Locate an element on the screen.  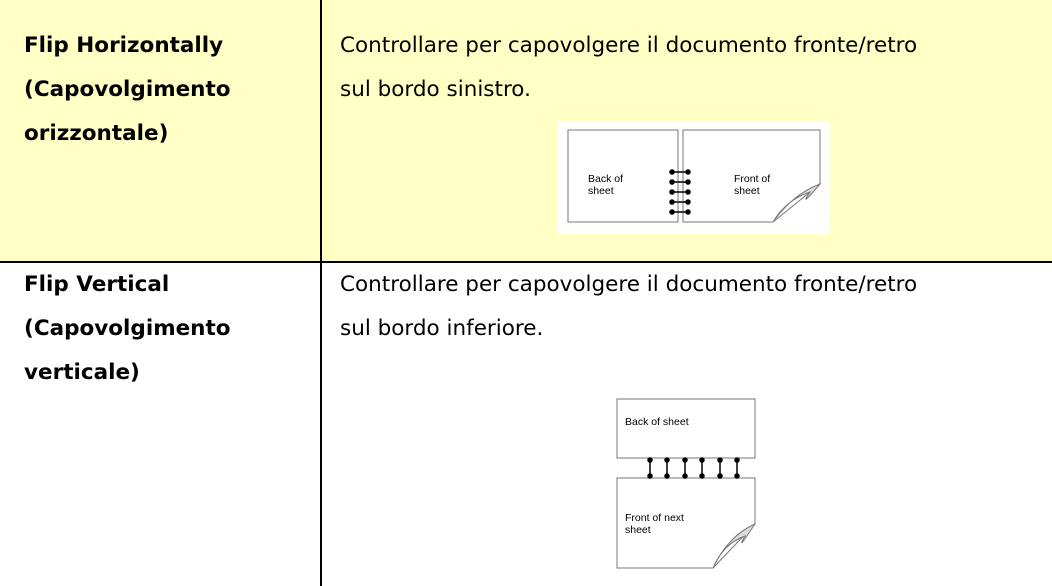
column-divider is located at coordinates (321, 293).